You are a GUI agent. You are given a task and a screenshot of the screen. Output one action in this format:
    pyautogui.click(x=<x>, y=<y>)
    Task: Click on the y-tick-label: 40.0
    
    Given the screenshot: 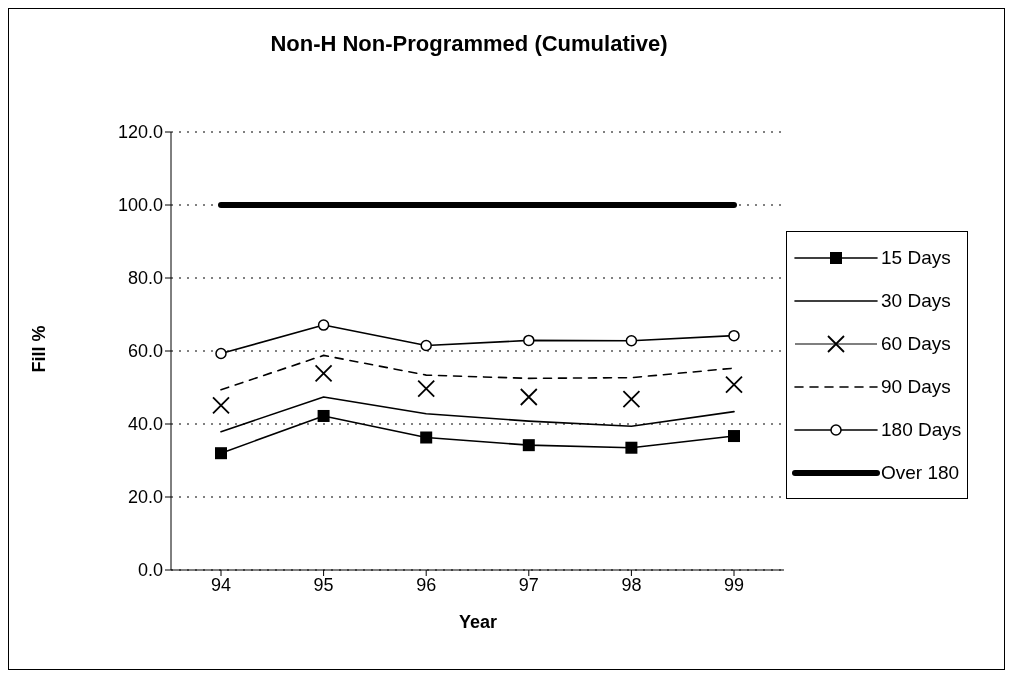 What is the action you would take?
    pyautogui.click(x=145, y=424)
    